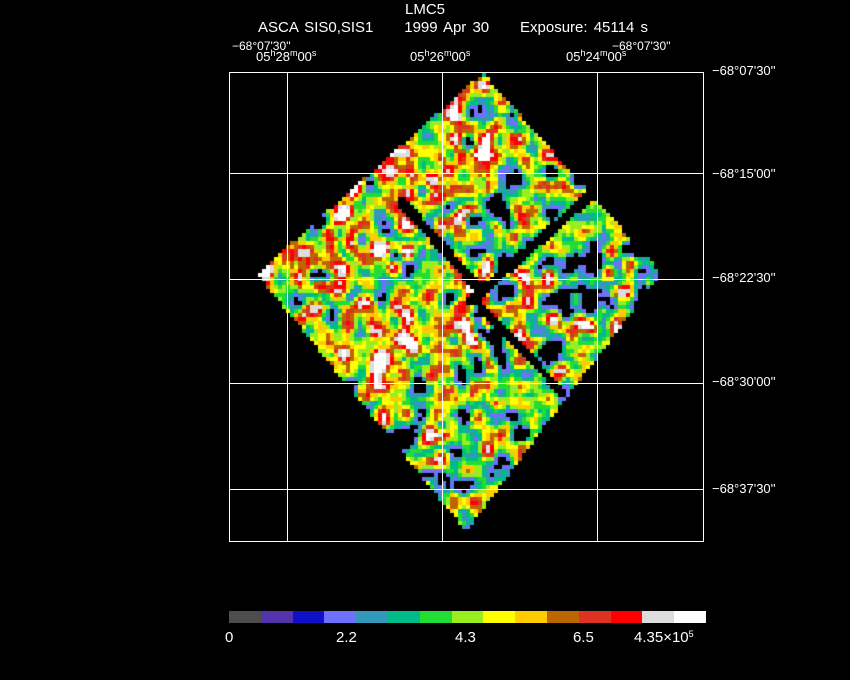 Image resolution: width=850 pixels, height=680 pixels. What do you see at coordinates (664, 637) in the screenshot?
I see `colorbar-scale-label: 4.35×105` at bounding box center [664, 637].